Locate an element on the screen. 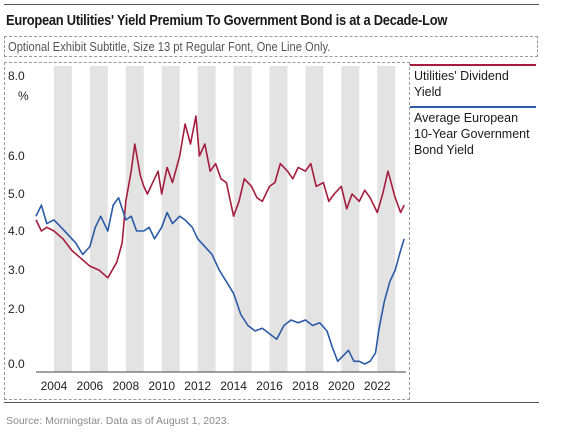  x-tick-label-2014: 2014 is located at coordinates (233, 386).